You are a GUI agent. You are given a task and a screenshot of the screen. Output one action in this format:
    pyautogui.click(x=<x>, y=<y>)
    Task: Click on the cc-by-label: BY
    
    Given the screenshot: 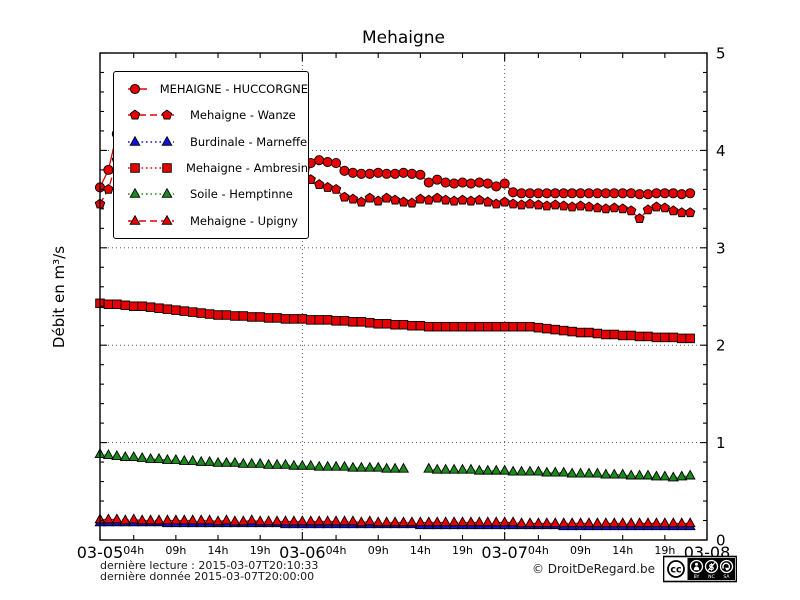 What is the action you would take?
    pyautogui.click(x=697, y=577)
    